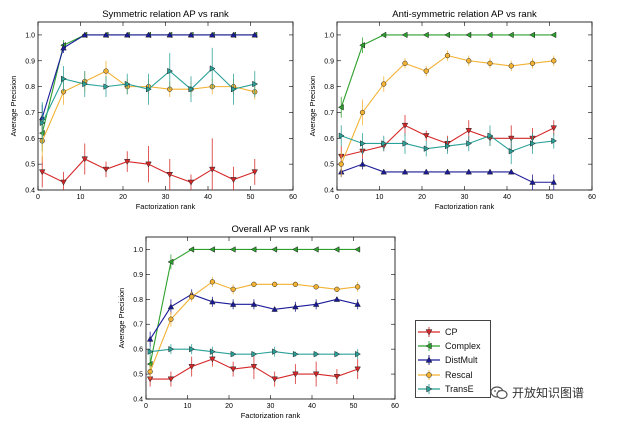 The height and width of the screenshot is (426, 625). I want to click on wechat-icon, so click(499, 392).